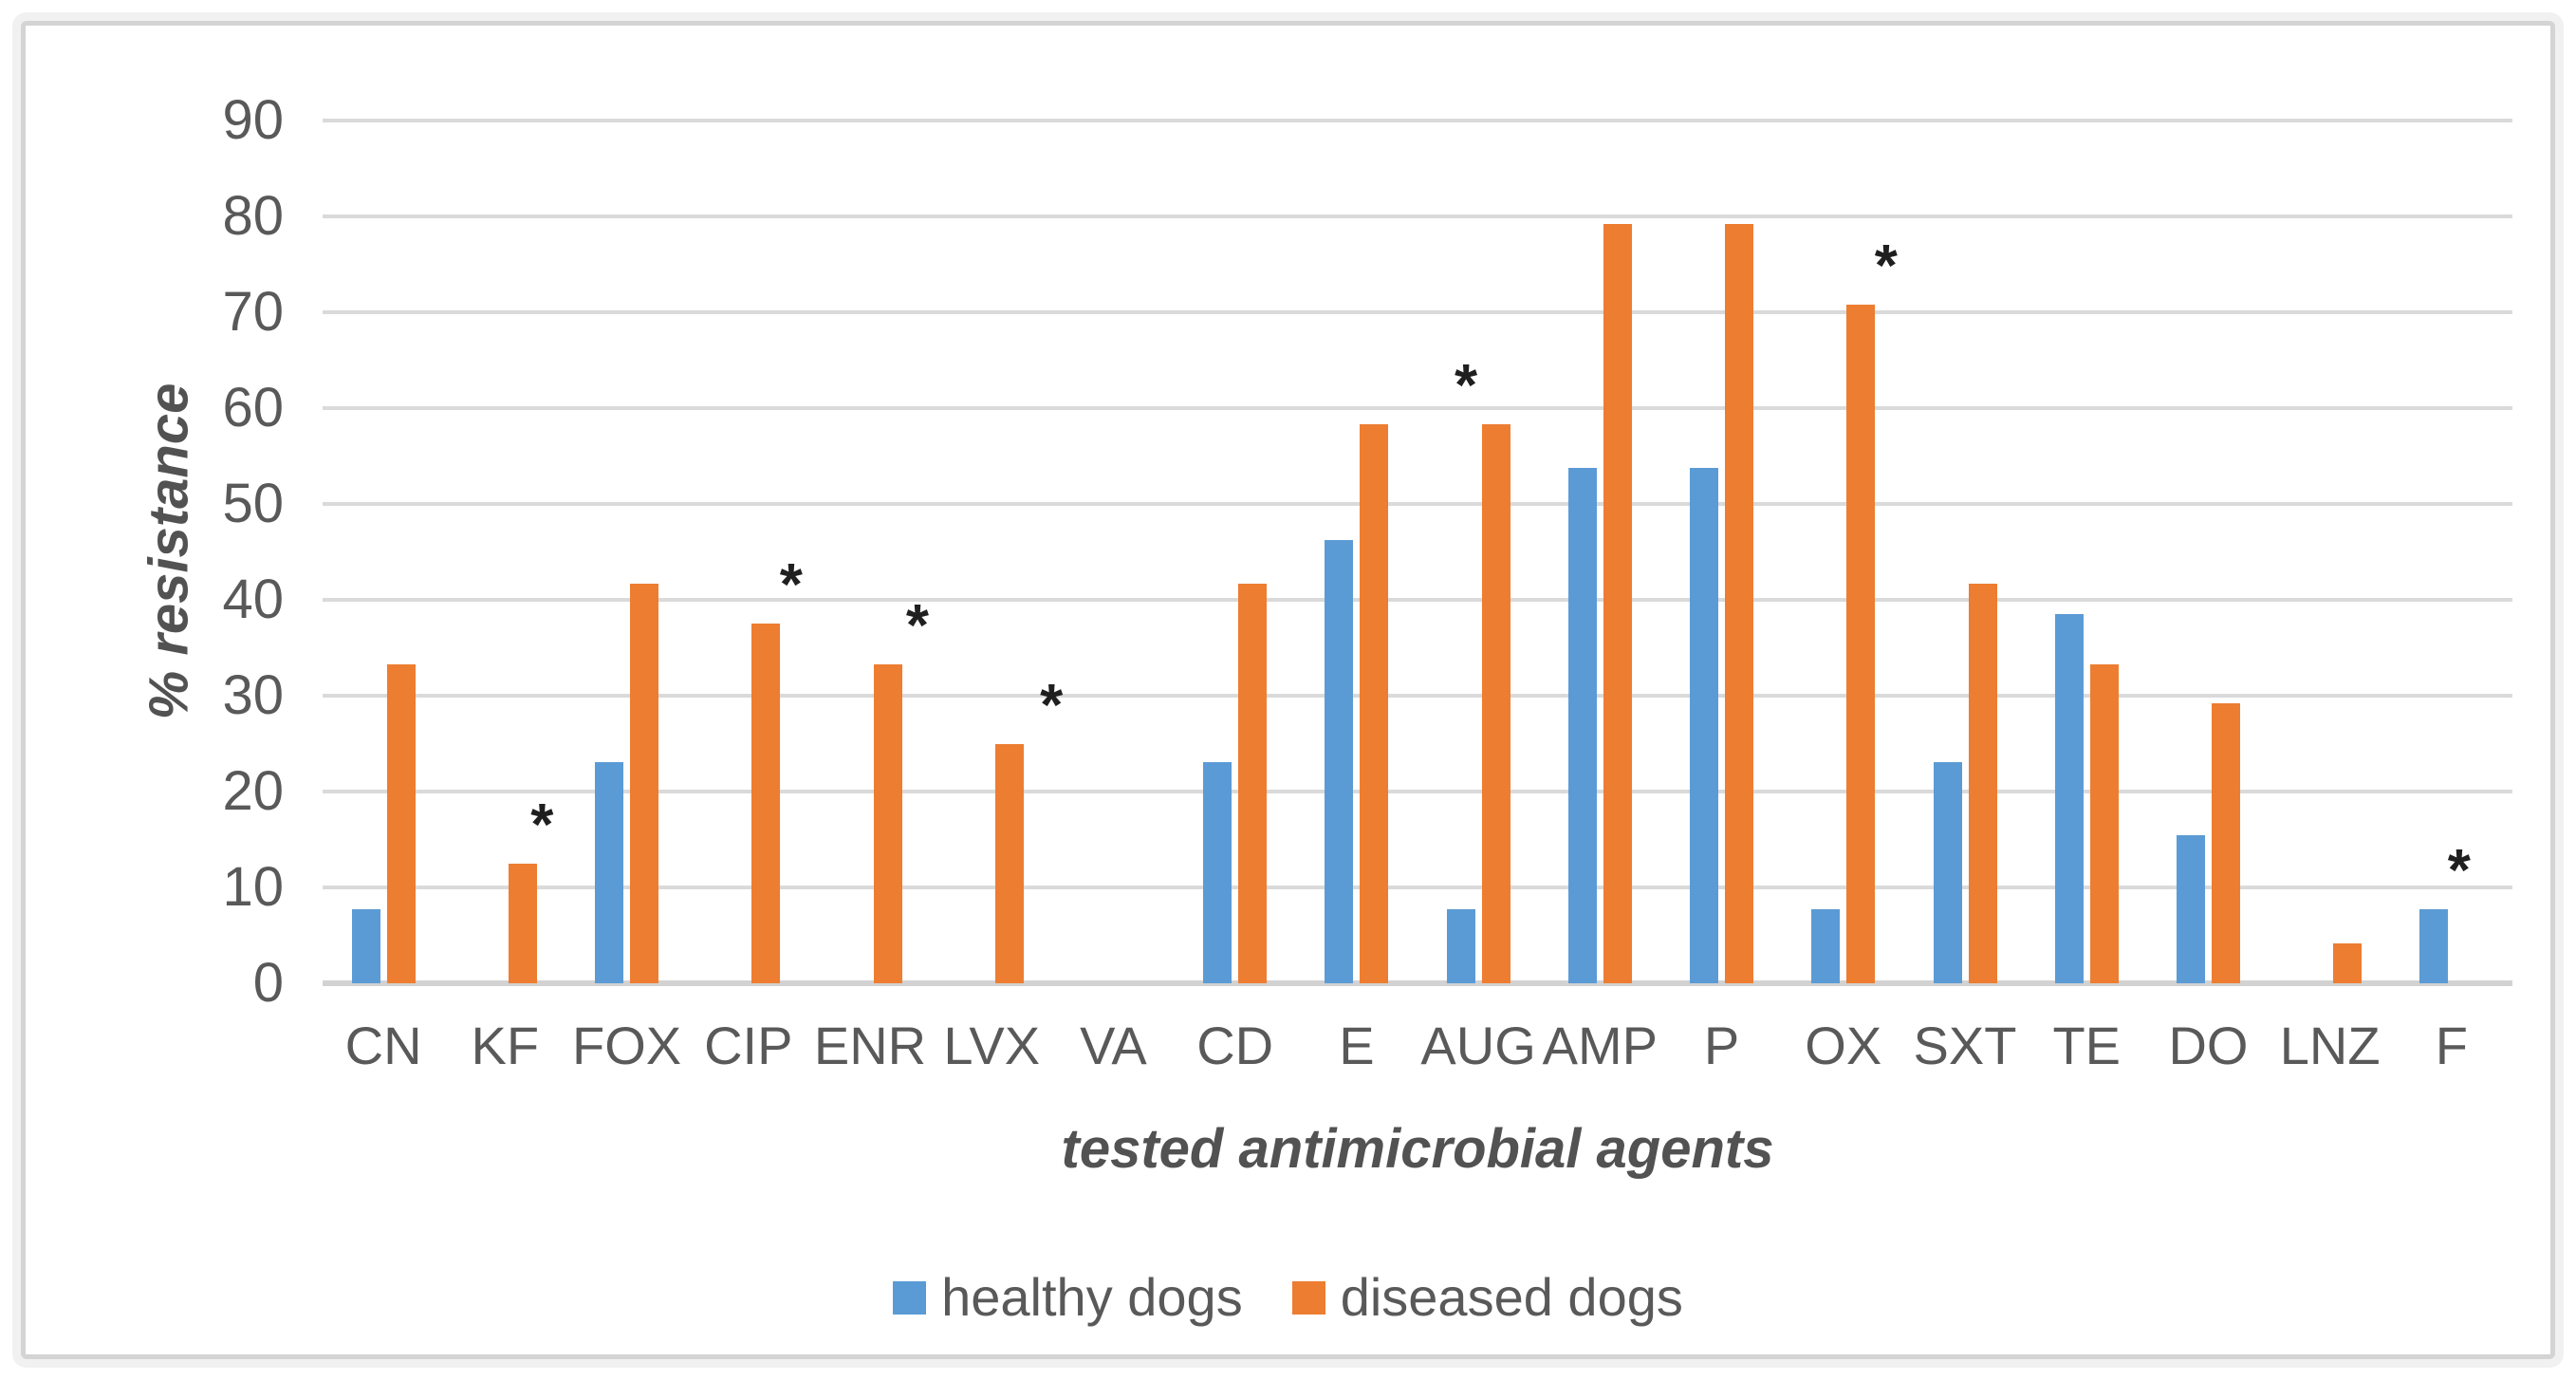 This screenshot has height=1380, width=2576. Describe the element at coordinates (1217, 872) in the screenshot. I see `bar-healthy-CD` at that location.